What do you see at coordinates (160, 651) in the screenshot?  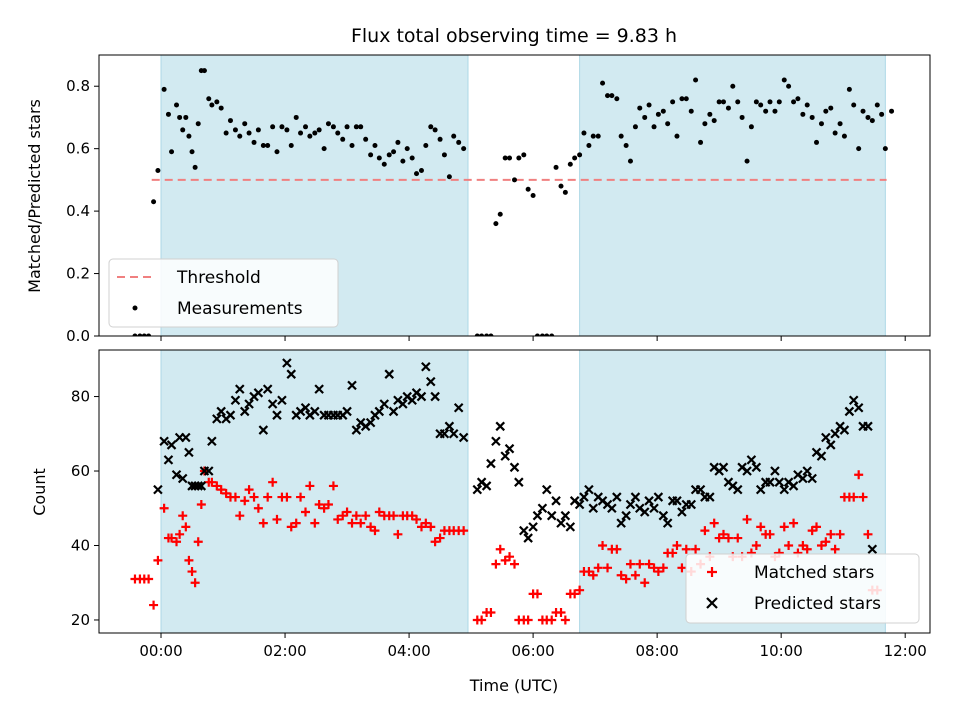 I see `x-tick-label: 00:00` at bounding box center [160, 651].